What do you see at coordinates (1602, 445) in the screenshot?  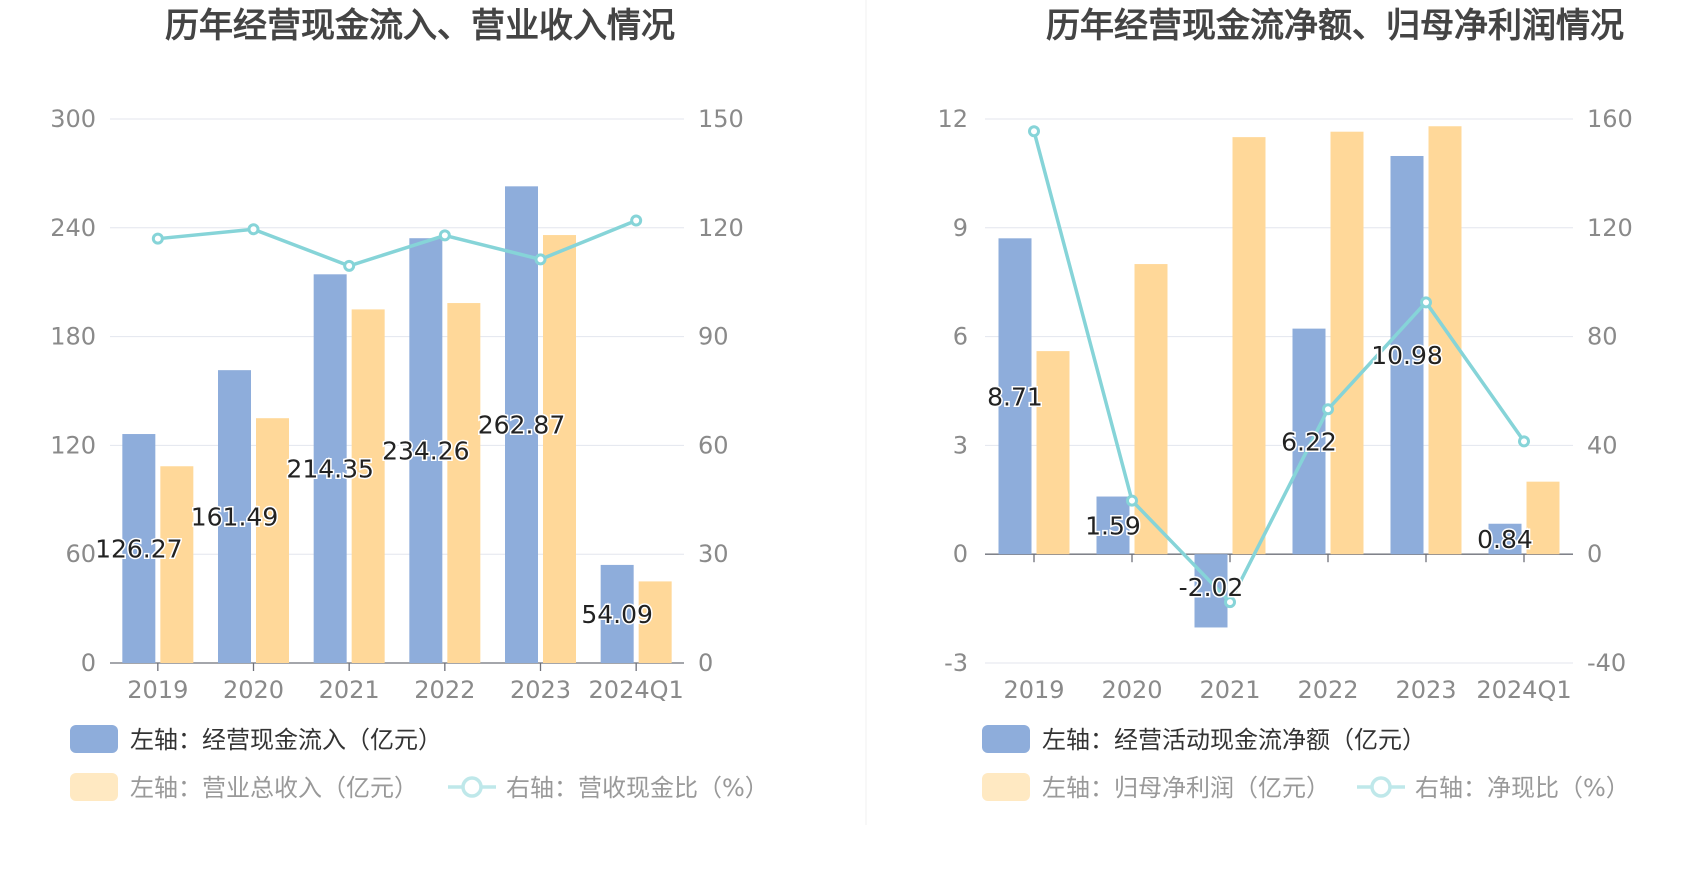 I see `y-tick-right: 40` at bounding box center [1602, 445].